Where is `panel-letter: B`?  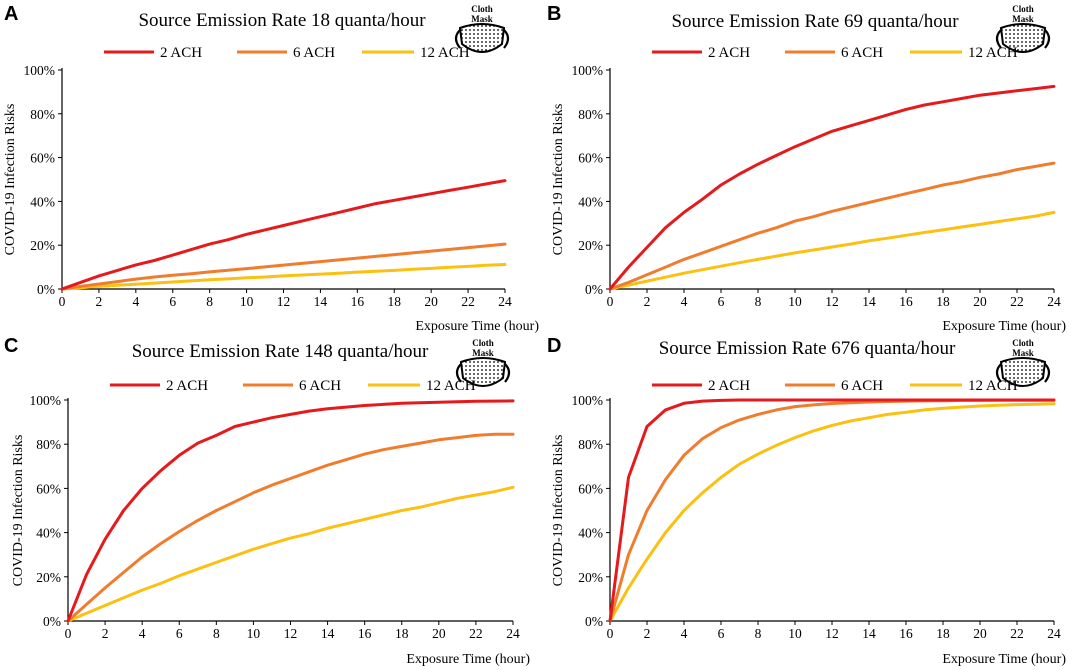 panel-letter: B is located at coordinates (554, 14).